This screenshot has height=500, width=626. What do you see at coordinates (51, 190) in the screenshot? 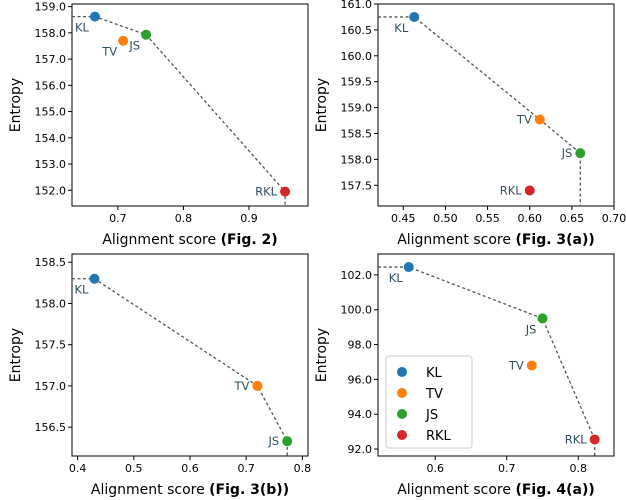
I see `y-tick-label: 152.0` at bounding box center [51, 190].